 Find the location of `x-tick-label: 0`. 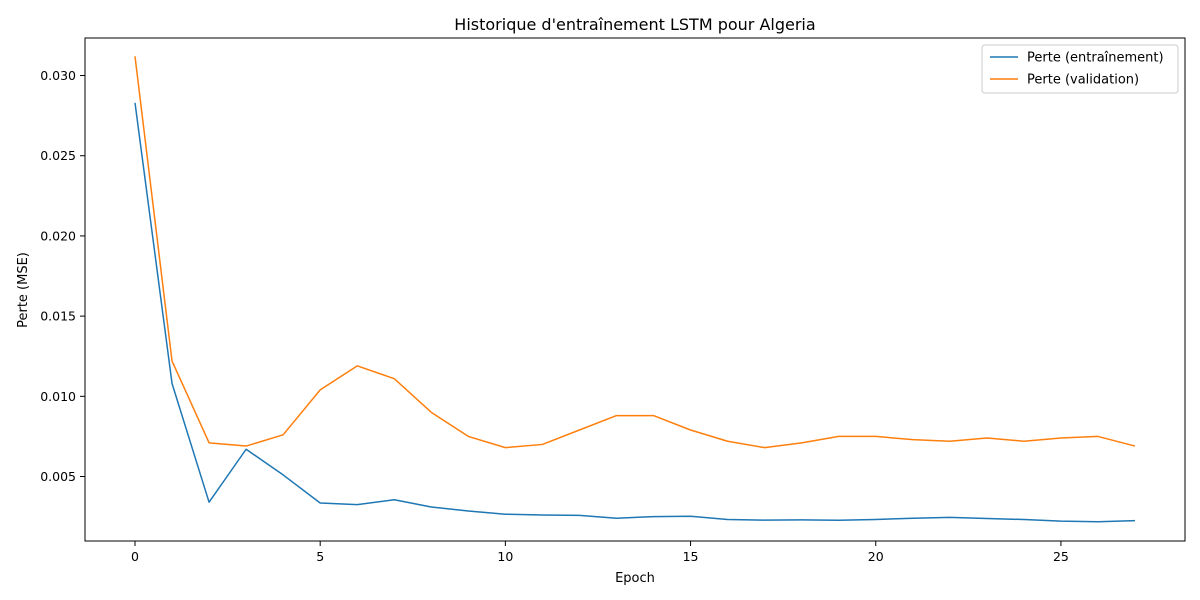

x-tick-label: 0 is located at coordinates (135, 556).